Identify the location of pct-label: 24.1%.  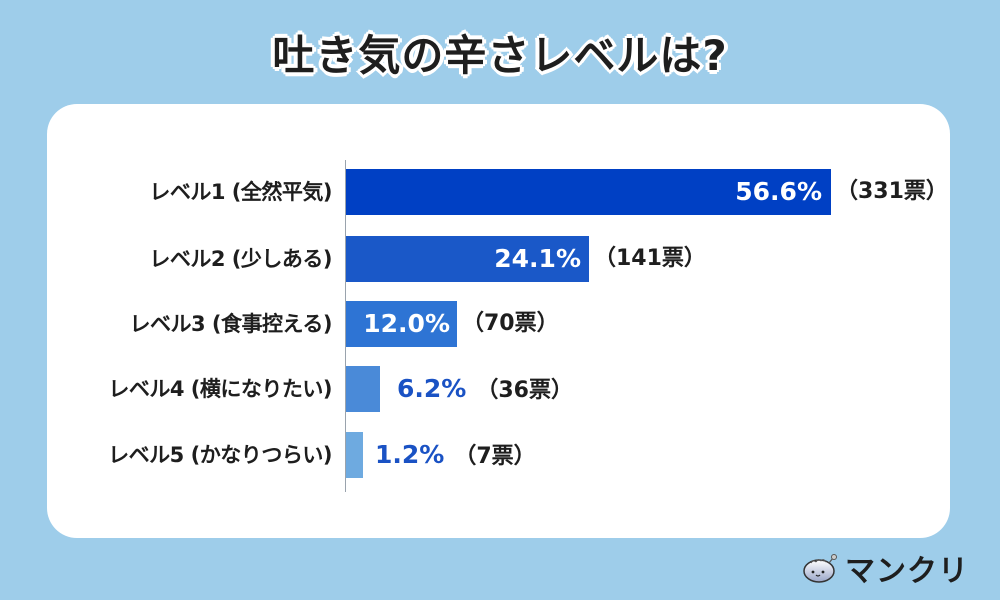
(537, 258).